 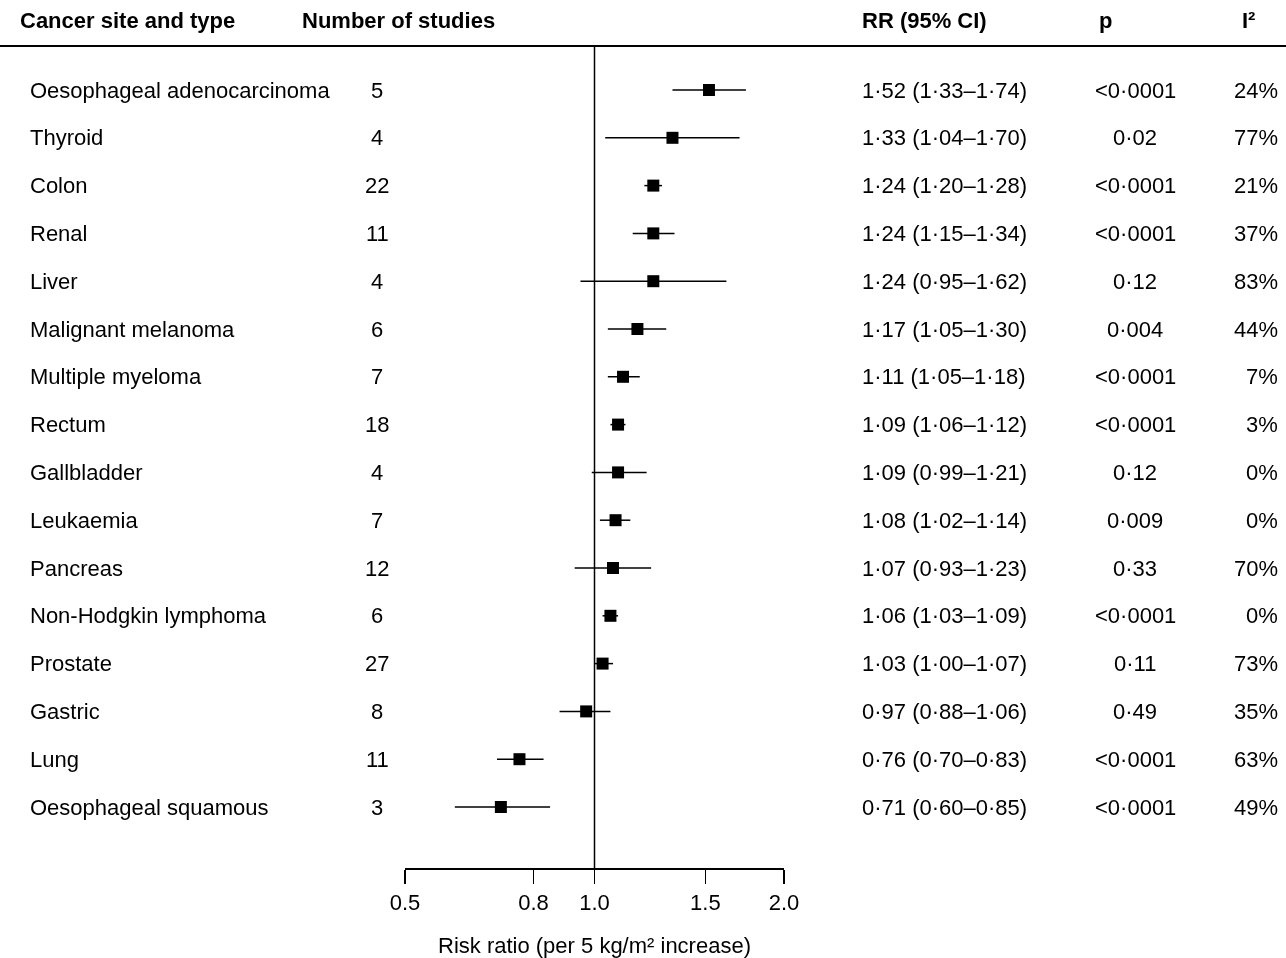 I want to click on x-tick-label: 1.5, so click(x=705, y=902).